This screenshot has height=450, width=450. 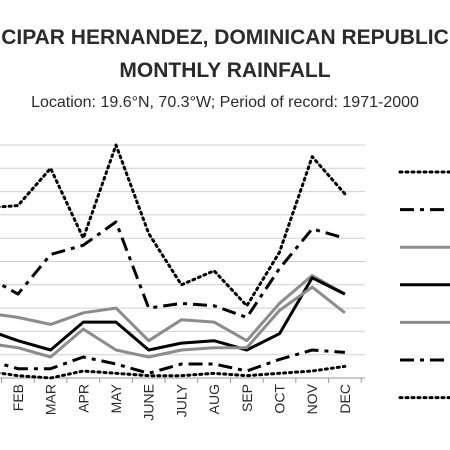 What do you see at coordinates (214, 399) in the screenshot?
I see `x-tick-label: AUG` at bounding box center [214, 399].